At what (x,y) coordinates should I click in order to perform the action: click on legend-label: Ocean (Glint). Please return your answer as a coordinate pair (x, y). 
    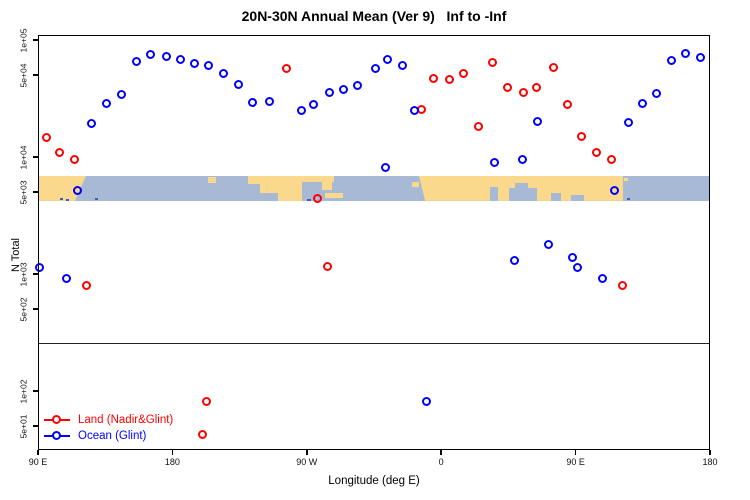
    Looking at the image, I should click on (112, 435).